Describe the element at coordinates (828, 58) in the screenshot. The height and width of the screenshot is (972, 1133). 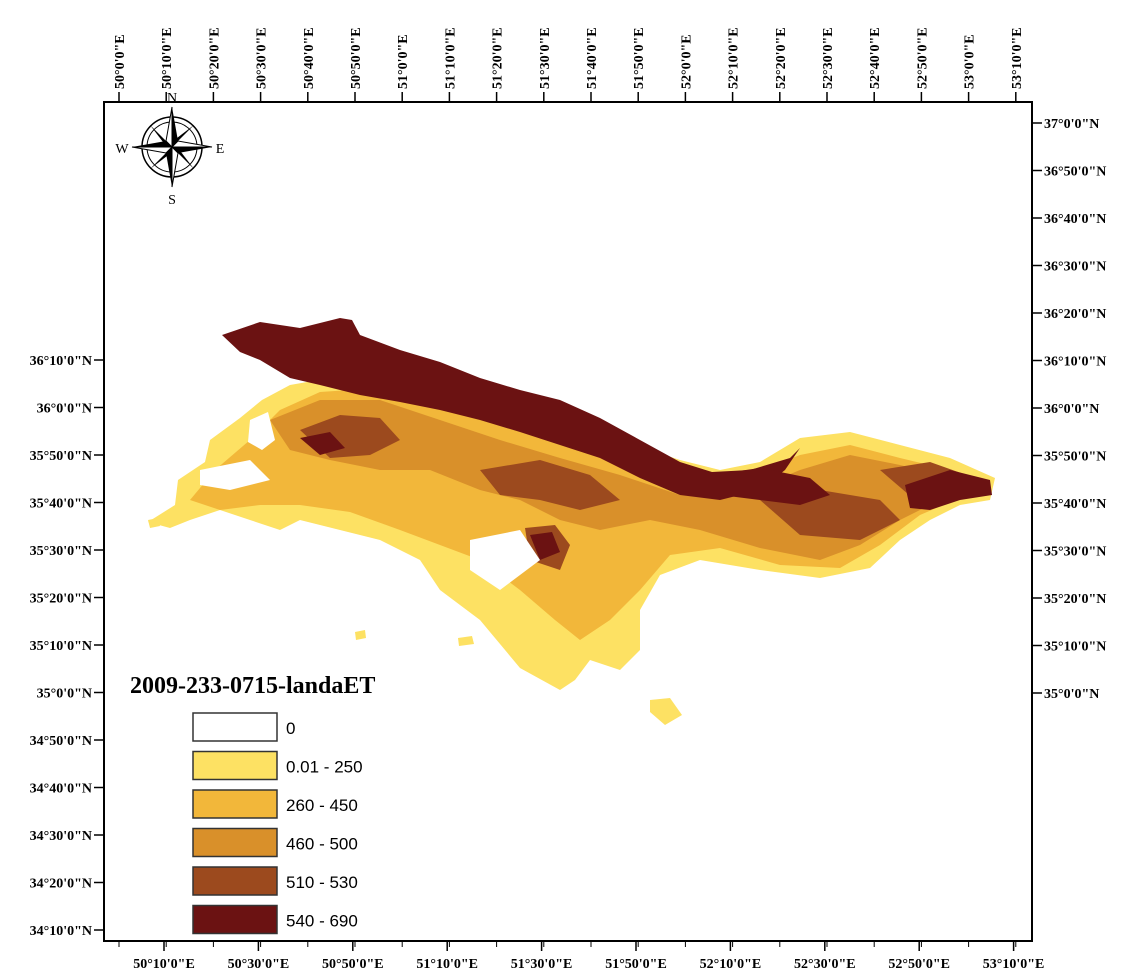
I see `top-tick-label: 52°30'0"E` at that location.